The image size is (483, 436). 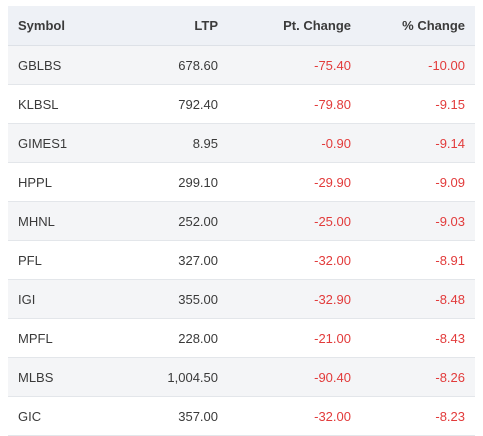 I want to click on table-row: GBLBS 678.60 -75.40 -10.00, so click(x=241, y=65).